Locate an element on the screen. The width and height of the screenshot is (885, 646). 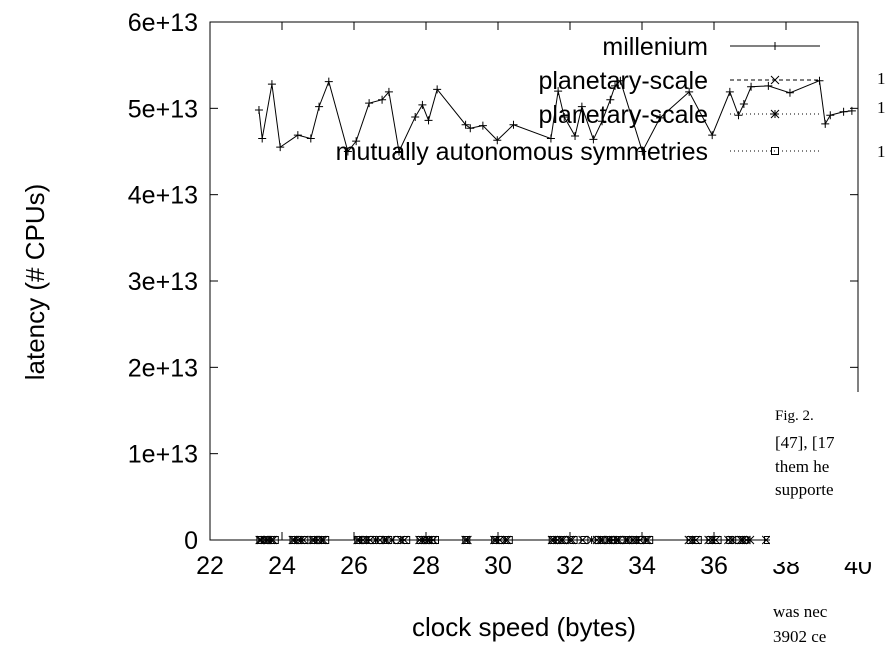
y-tick-label: 6e+13 is located at coordinates (163, 23).